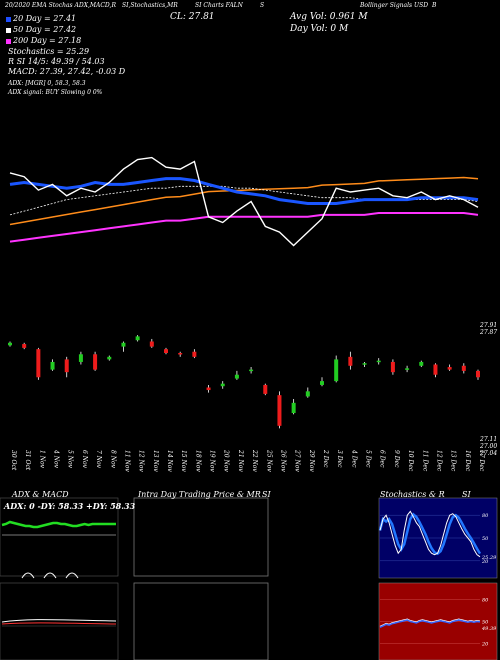 The height and width of the screenshot is (660, 500). Describe the element at coordinates (489, 332) in the screenshot. I see `price-tick: 27.87` at that location.